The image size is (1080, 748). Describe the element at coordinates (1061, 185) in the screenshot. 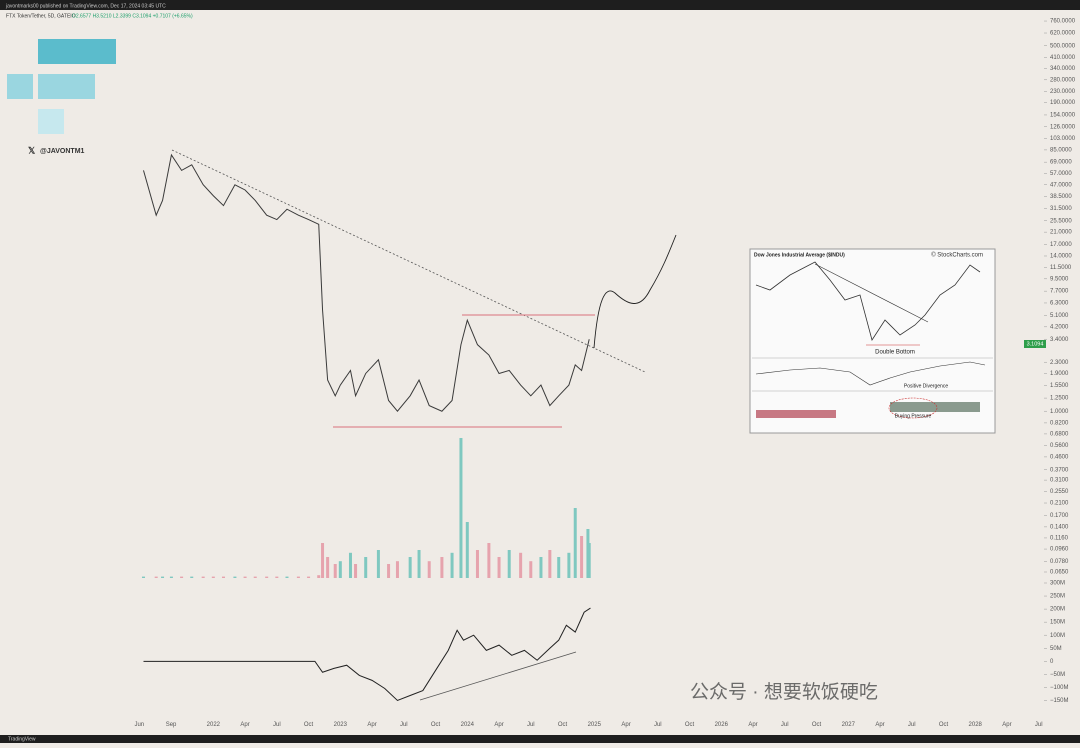

I see `y-tick-label: 47.0000` at that location.